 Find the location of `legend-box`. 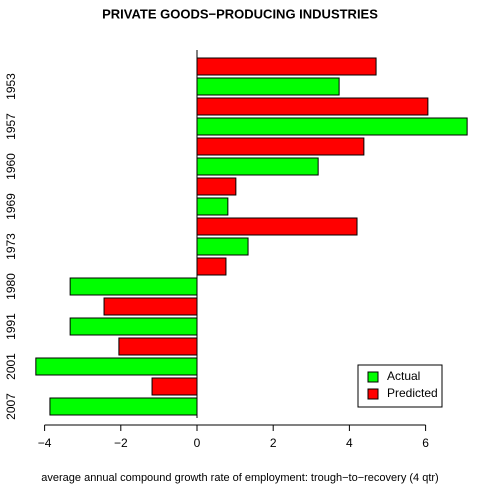

legend-box is located at coordinates (400, 386).